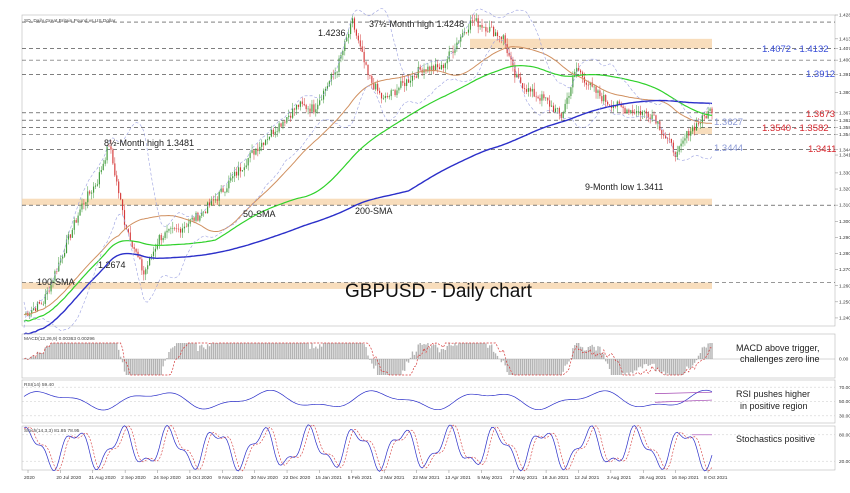 This screenshot has height=493, width=850. What do you see at coordinates (59, 339) in the screenshot?
I see `macd-header: MACD(12,26,9) 0.00363 0.00296` at bounding box center [59, 339].